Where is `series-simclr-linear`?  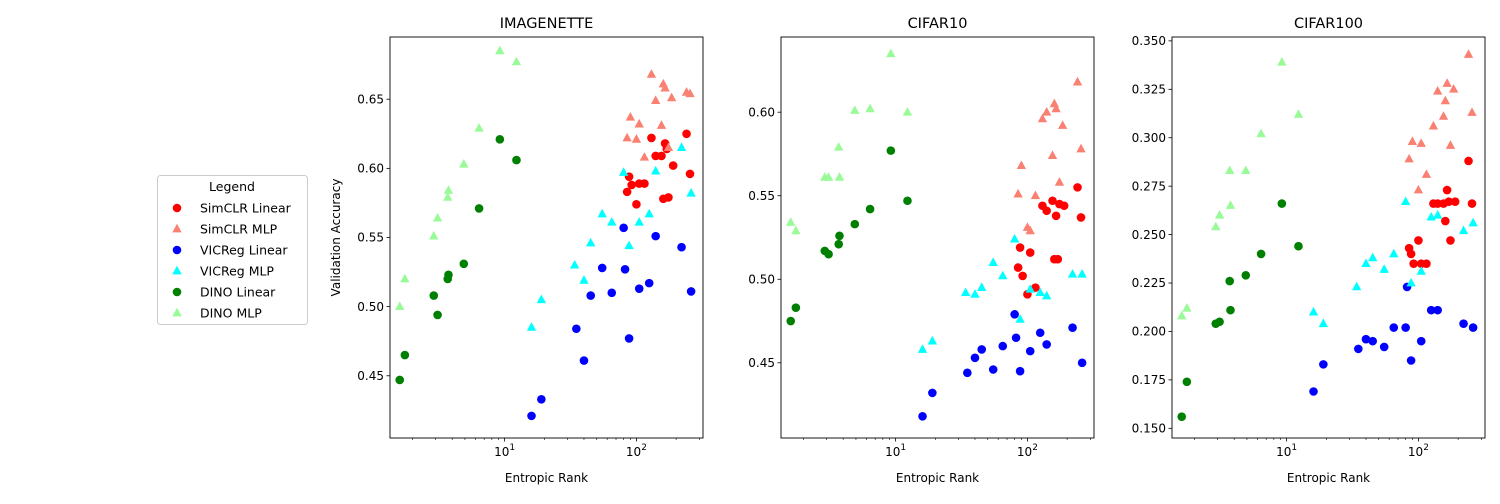
series-simclr-linear is located at coordinates (658, 169).